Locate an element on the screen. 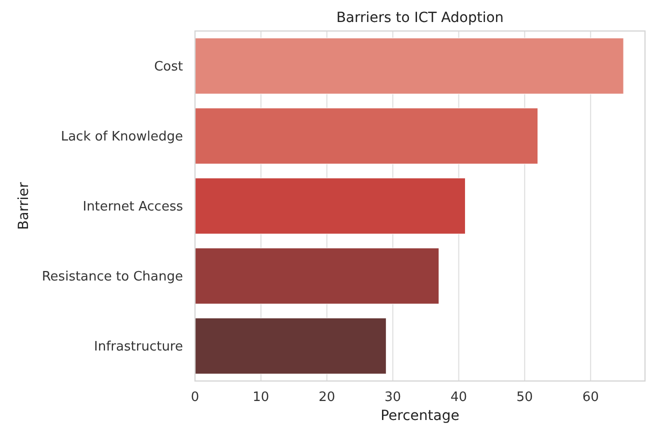 The height and width of the screenshot is (426, 649). chart-title: Barriers to ICT Adoption is located at coordinates (420, 18).